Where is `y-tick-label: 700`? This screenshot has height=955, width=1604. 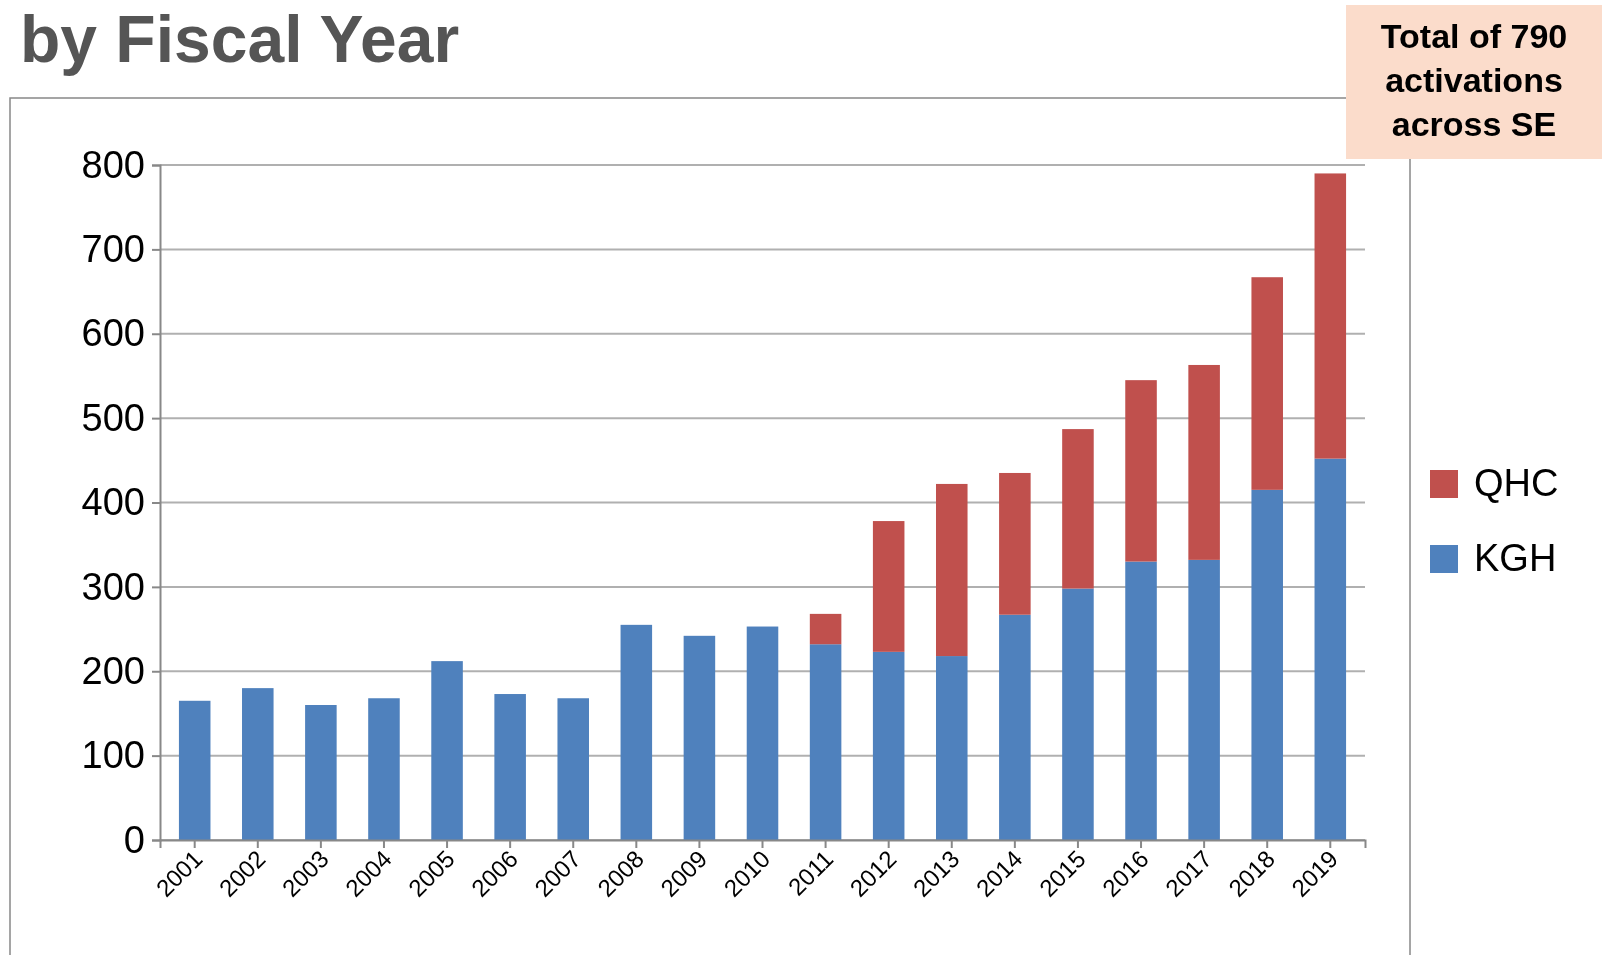
y-tick-label: 700 is located at coordinates (113, 249).